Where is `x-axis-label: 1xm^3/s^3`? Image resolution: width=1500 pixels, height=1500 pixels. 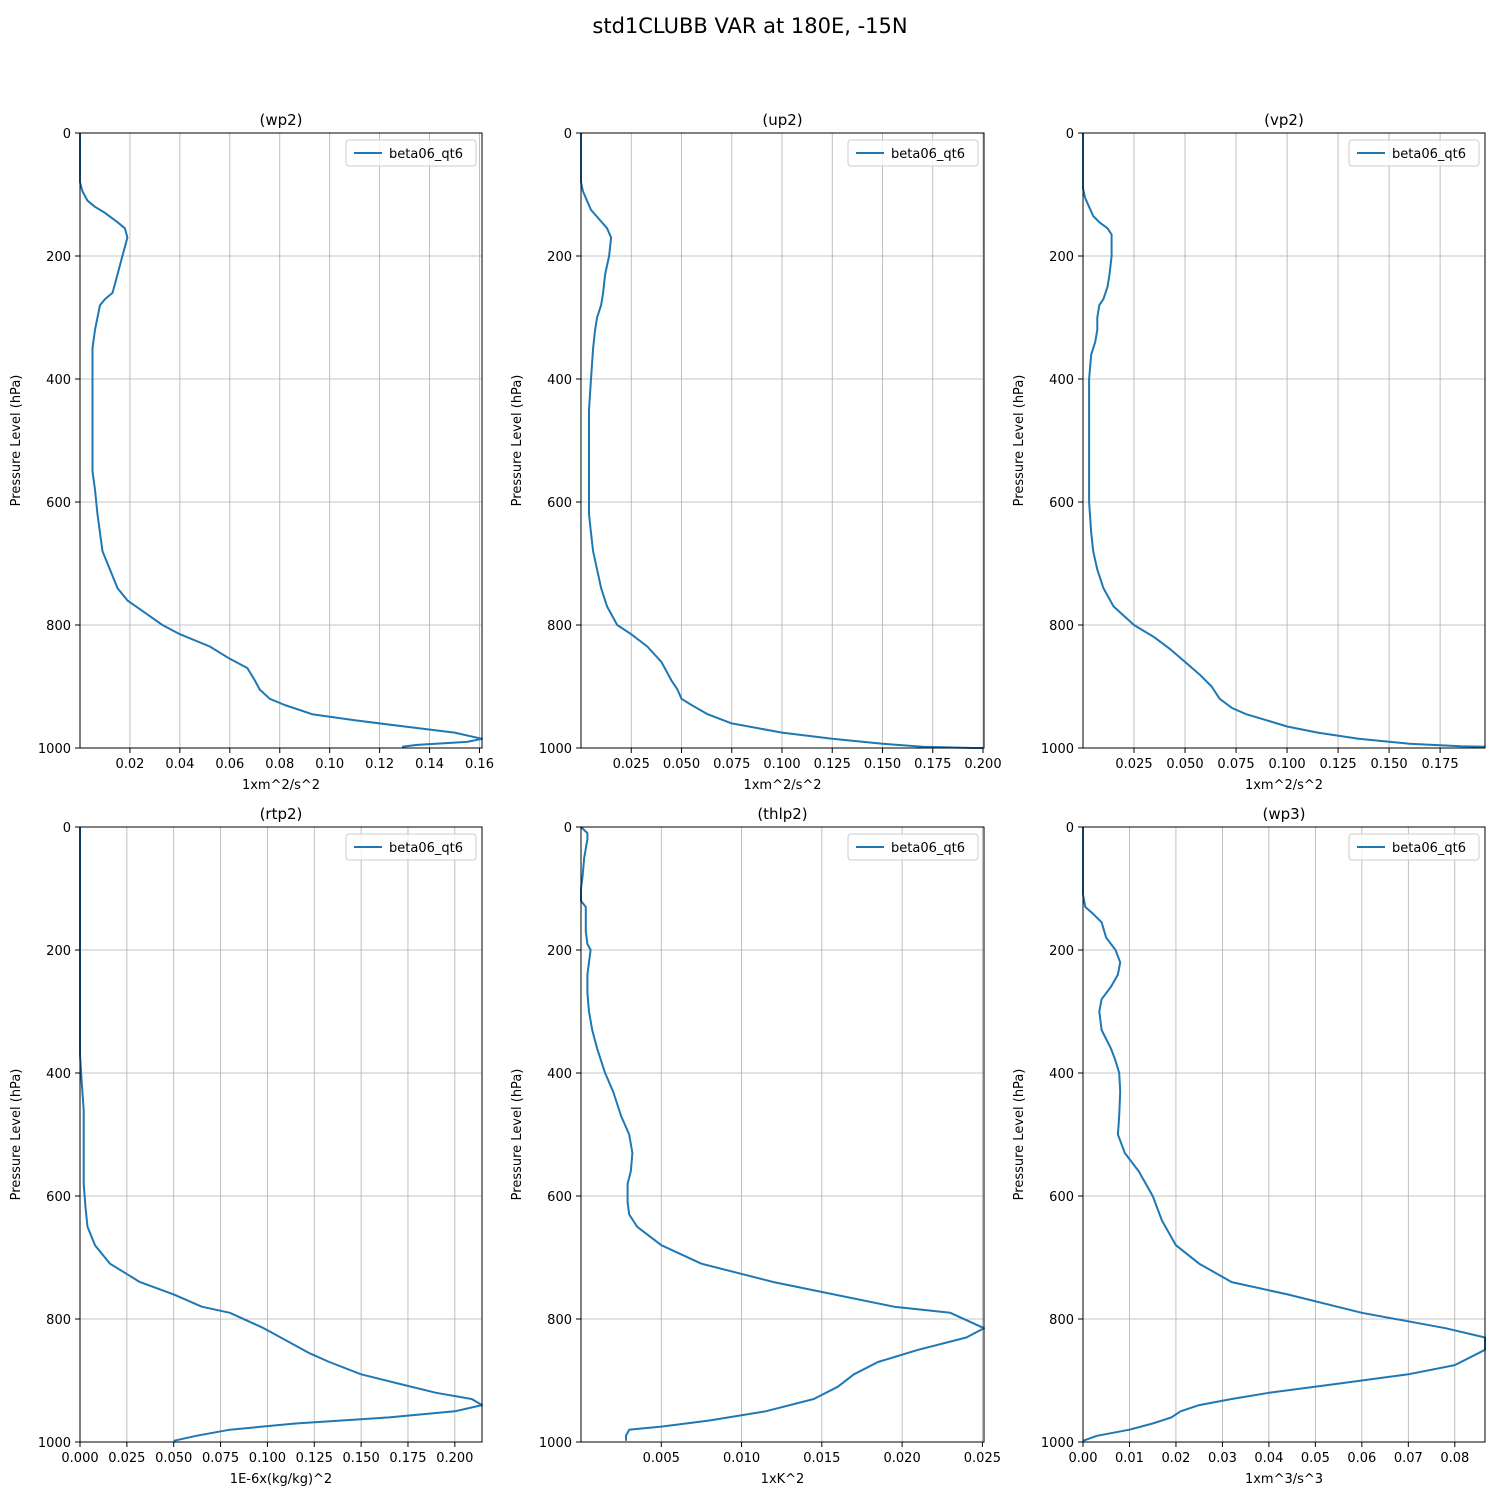
x-axis-label: 1xm^3/s^3 is located at coordinates (1284, 1479).